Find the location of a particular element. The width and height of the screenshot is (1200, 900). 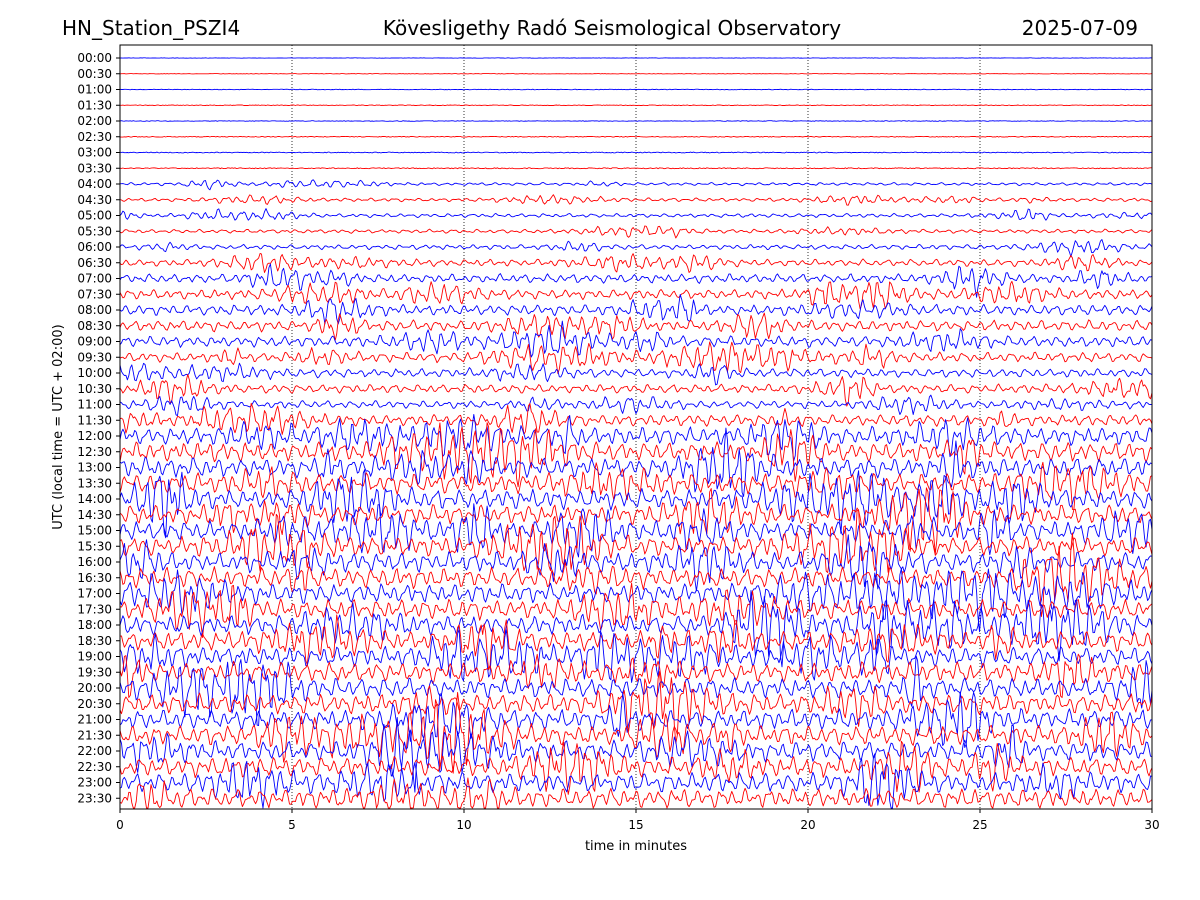

x-tick-label: 15 is located at coordinates (635, 825).